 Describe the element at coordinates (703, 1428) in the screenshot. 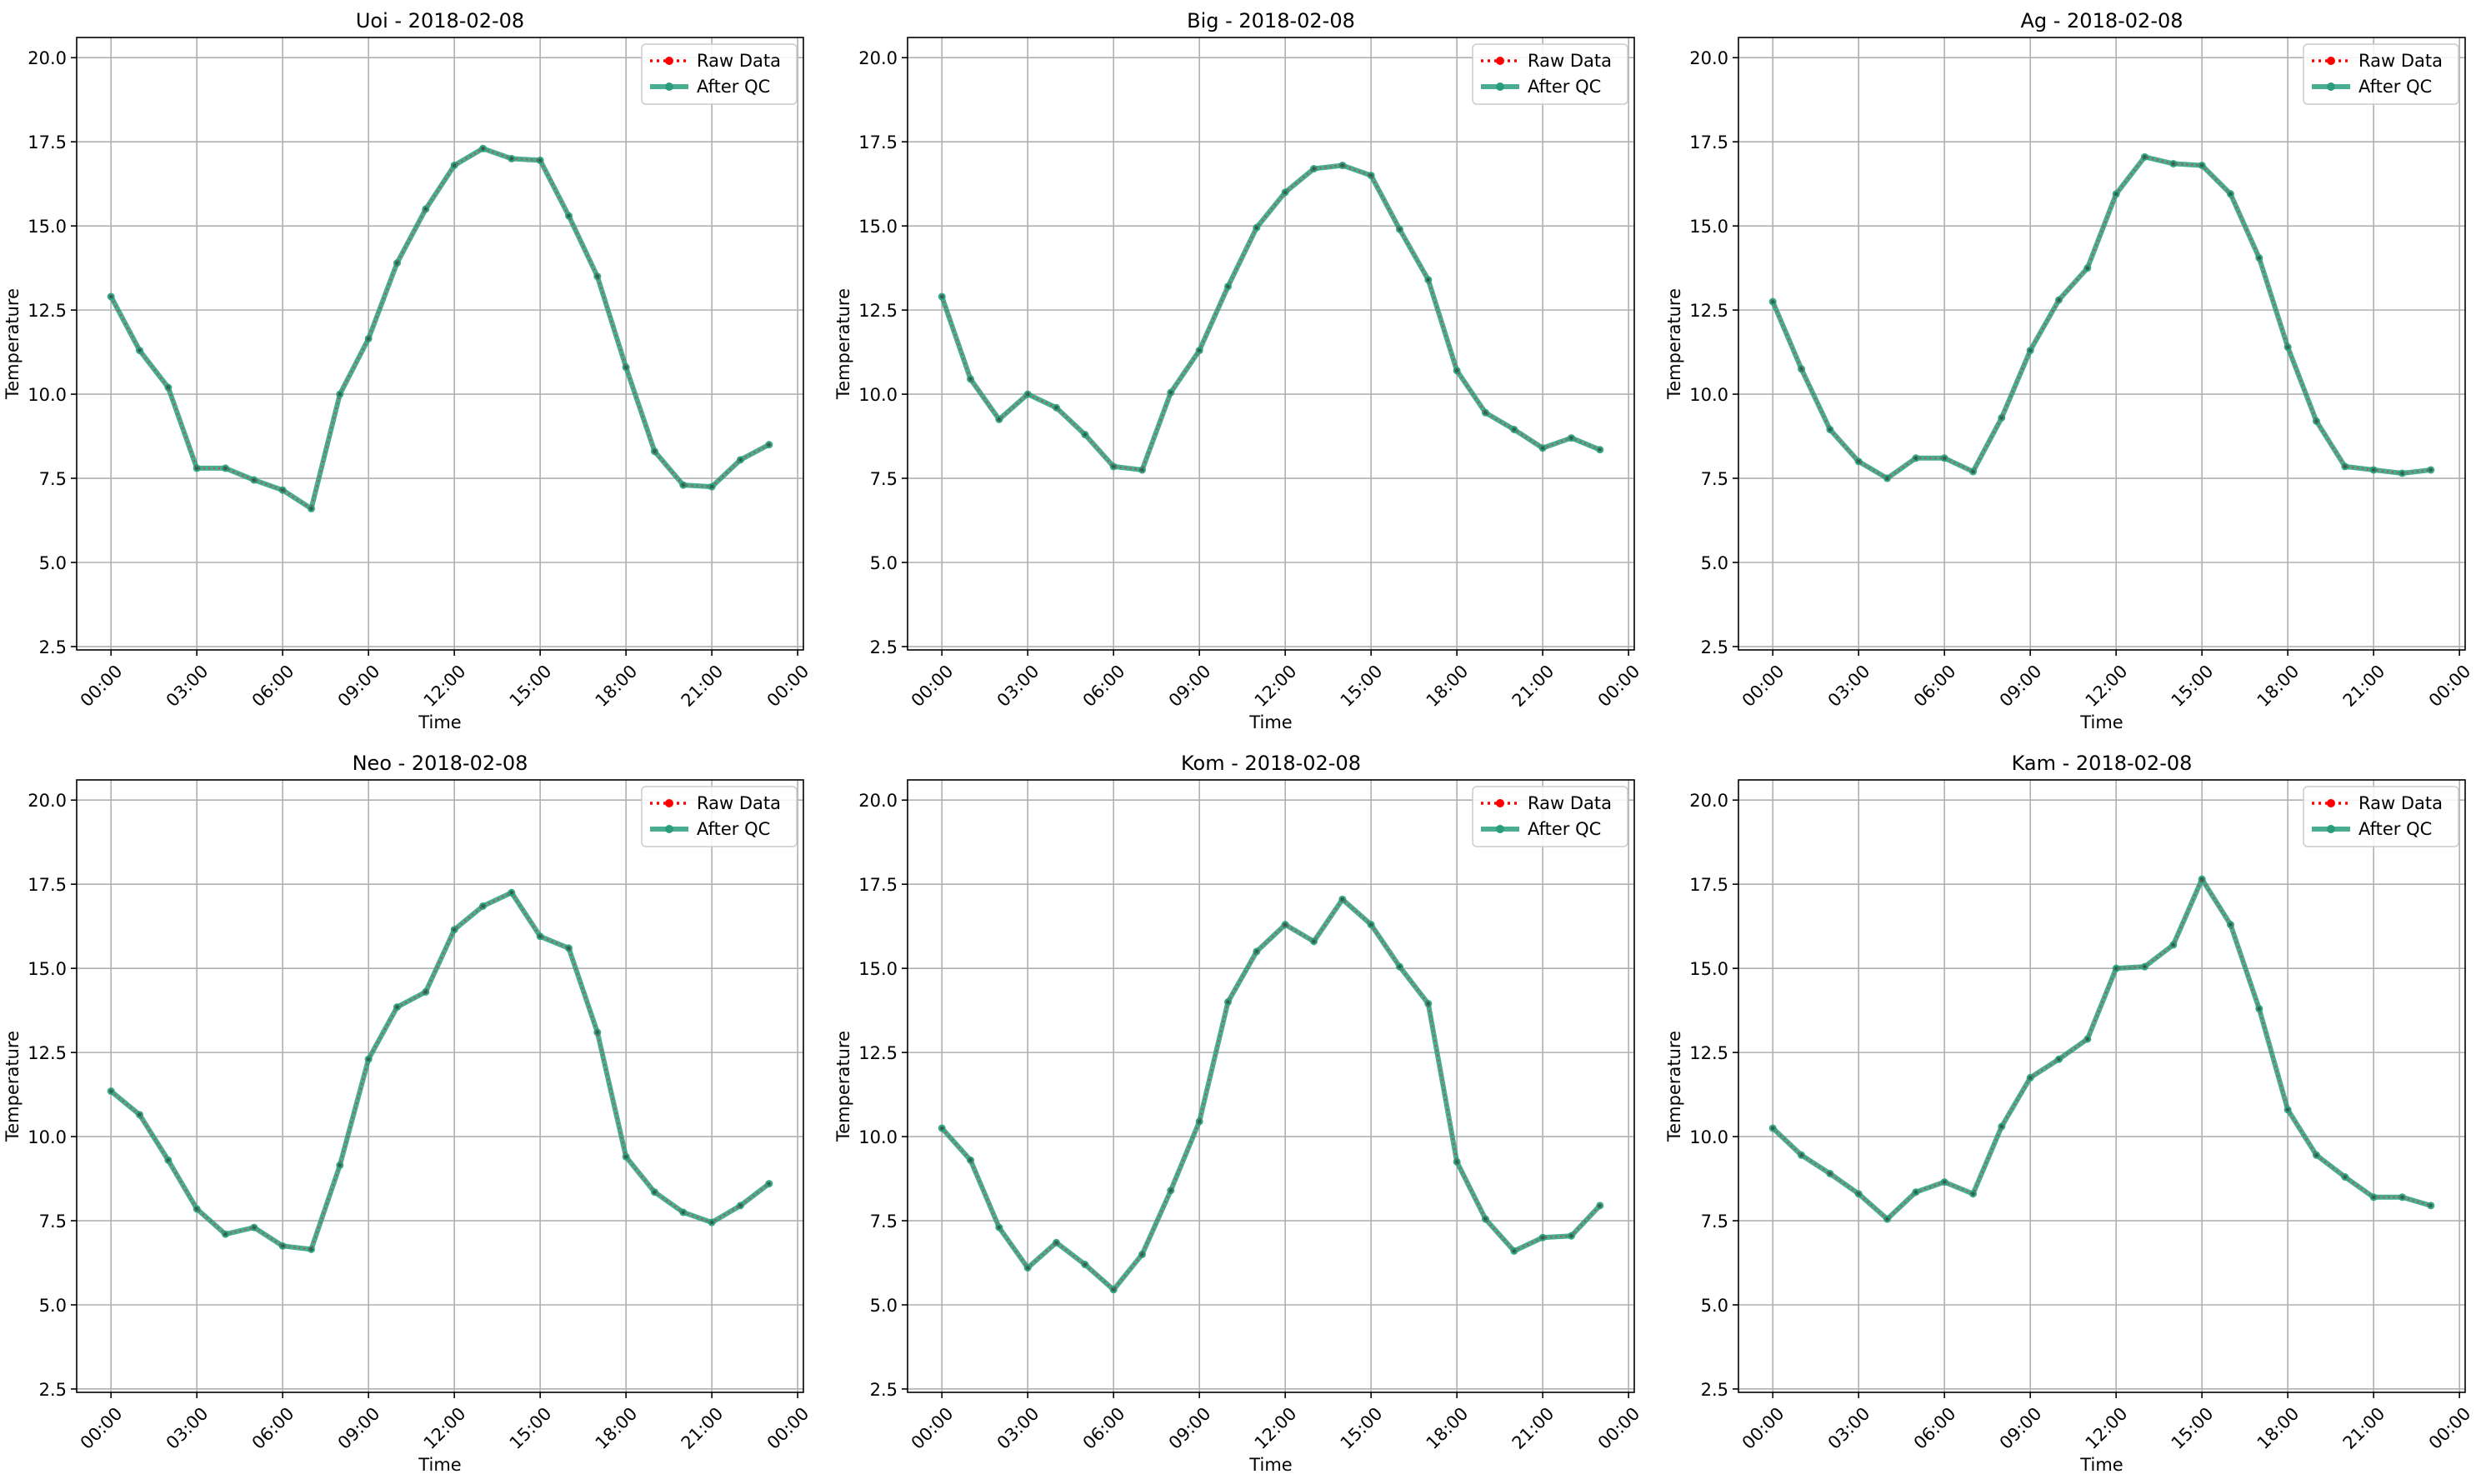

I see `x-tick-label: 21:00` at that location.